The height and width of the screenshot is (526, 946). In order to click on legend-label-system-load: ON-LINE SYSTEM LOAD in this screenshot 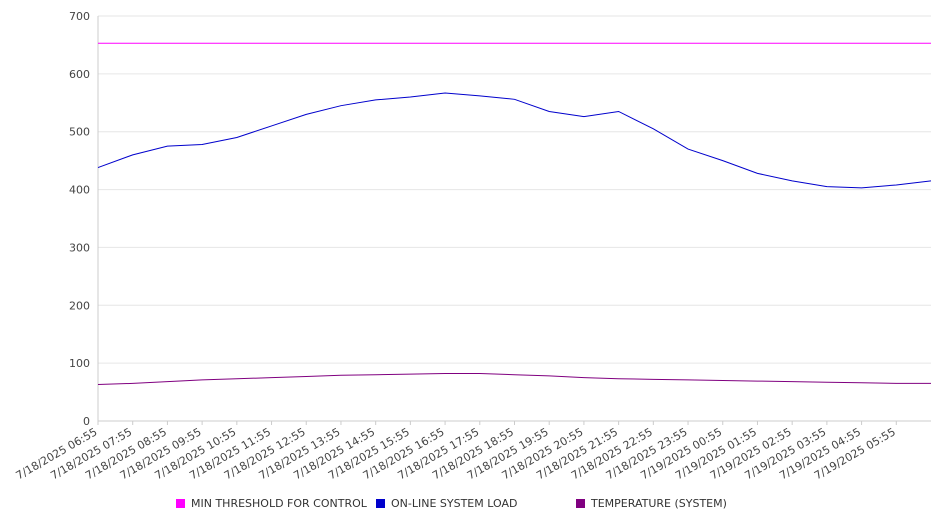, I will do `click(454, 503)`.